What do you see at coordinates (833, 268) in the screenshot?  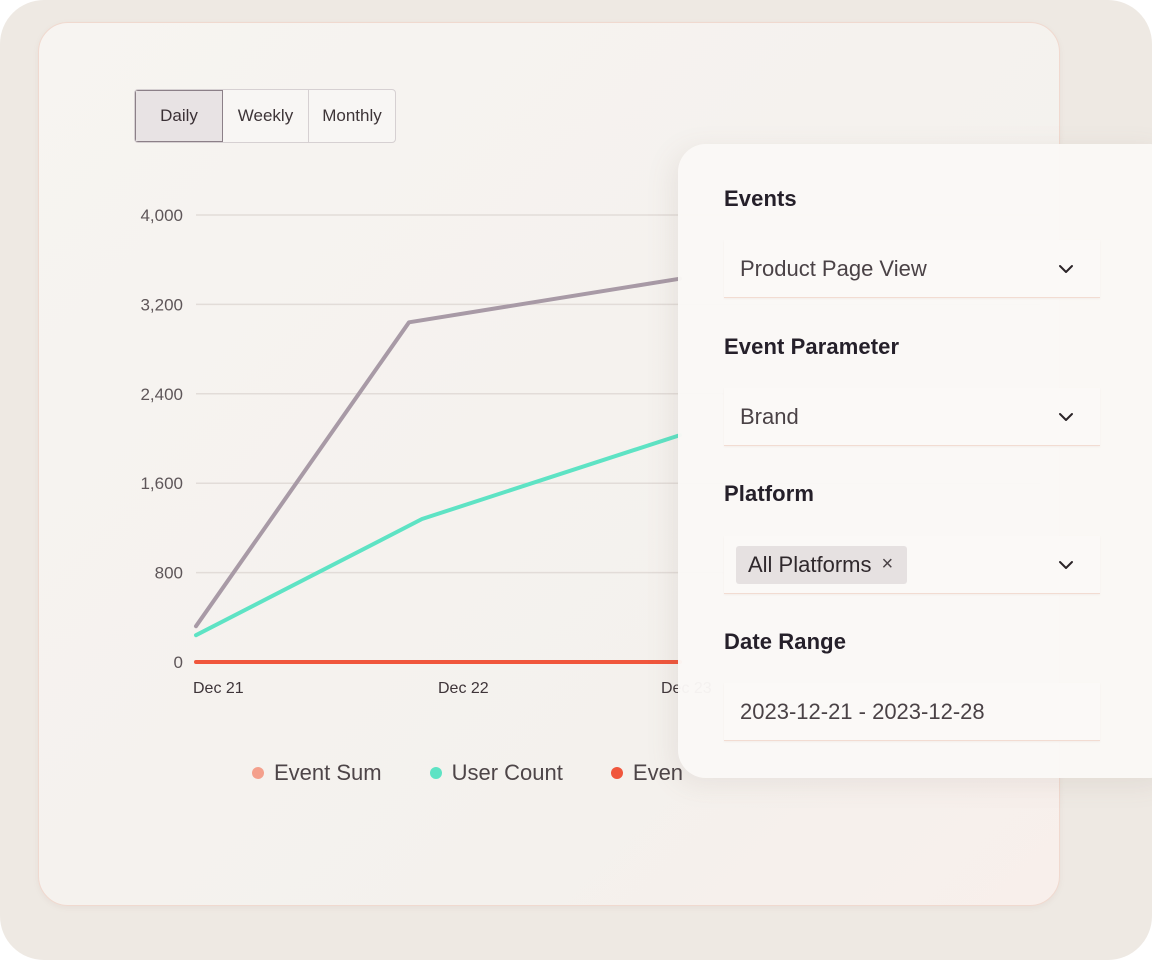 I see `events-value: Product Page View` at bounding box center [833, 268].